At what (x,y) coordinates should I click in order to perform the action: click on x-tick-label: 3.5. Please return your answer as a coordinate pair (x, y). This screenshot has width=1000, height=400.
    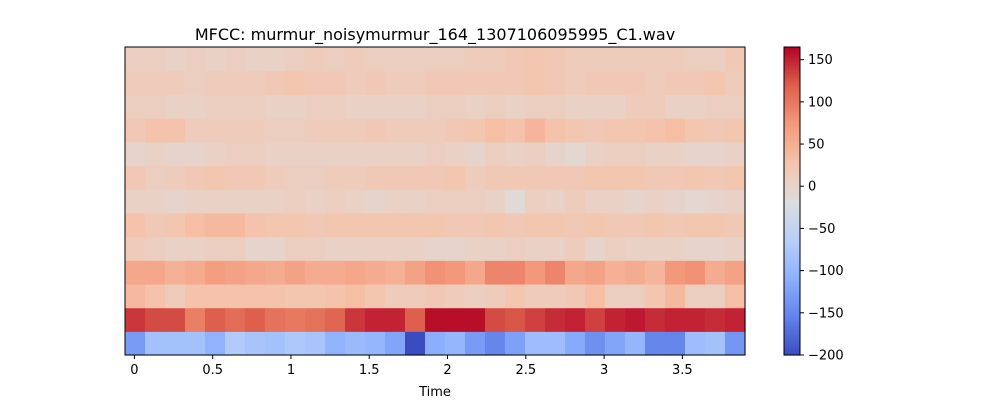
    Looking at the image, I should click on (682, 370).